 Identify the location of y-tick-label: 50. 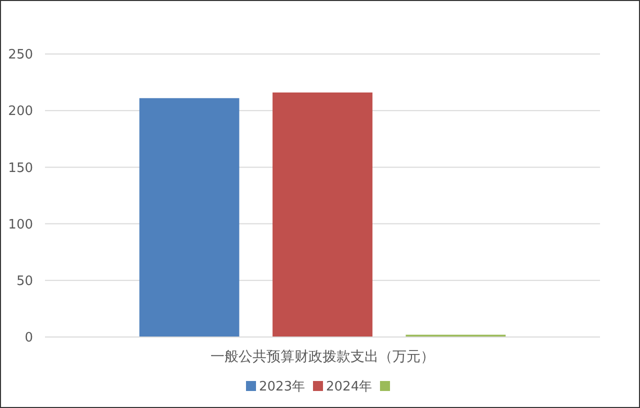
(24, 281).